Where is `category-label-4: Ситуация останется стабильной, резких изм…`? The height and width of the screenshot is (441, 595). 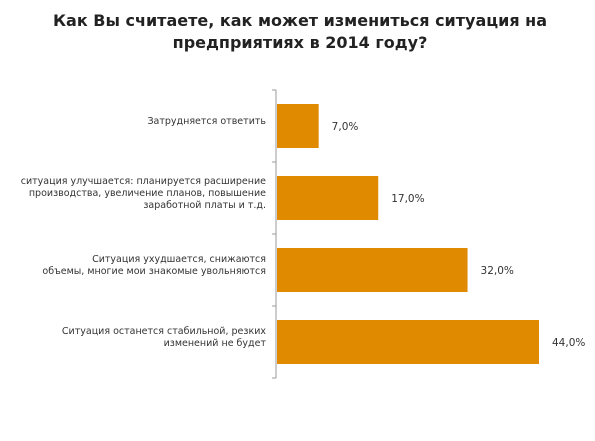 category-label-4: Ситуация останется стабильной, резких изм… is located at coordinates (136, 338).